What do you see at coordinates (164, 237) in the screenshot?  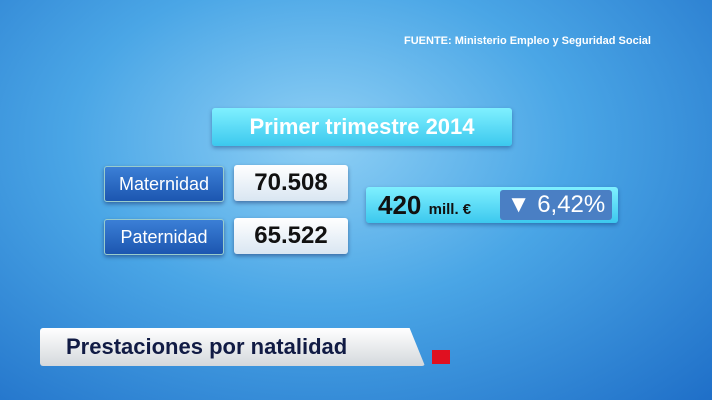 I see `paternidad-label: Paternidad` at bounding box center [164, 237].